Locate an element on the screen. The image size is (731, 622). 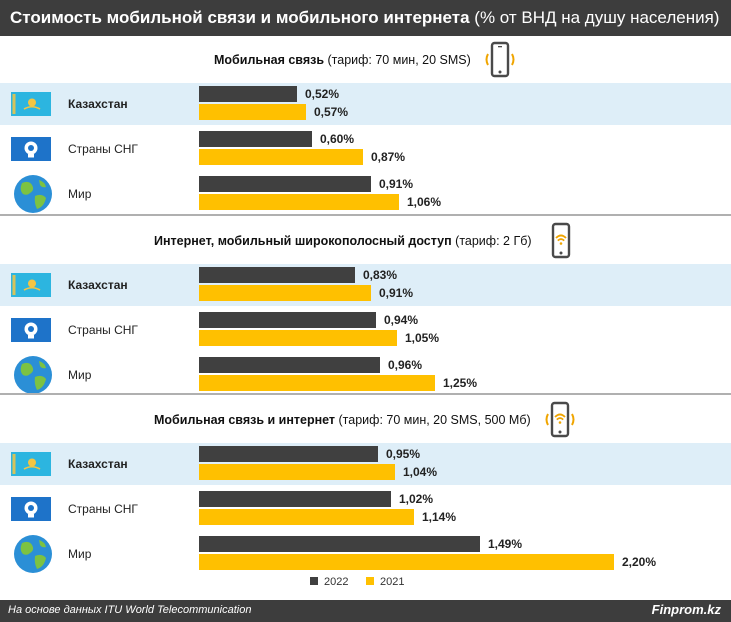
chart-0-category-label-0: Казахстан is located at coordinates (98, 104).